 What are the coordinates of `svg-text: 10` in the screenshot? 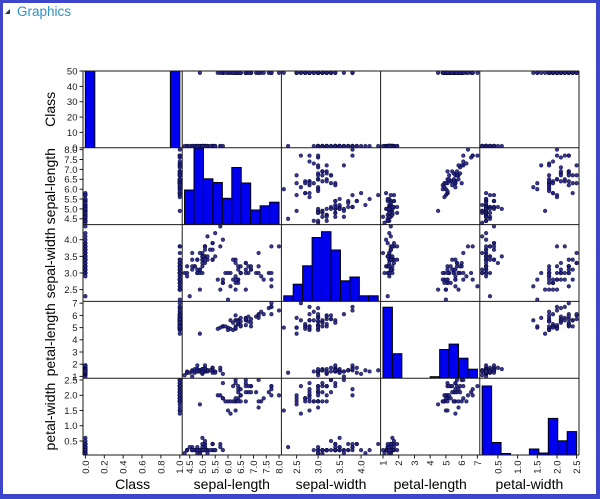 It's located at (72, 133).